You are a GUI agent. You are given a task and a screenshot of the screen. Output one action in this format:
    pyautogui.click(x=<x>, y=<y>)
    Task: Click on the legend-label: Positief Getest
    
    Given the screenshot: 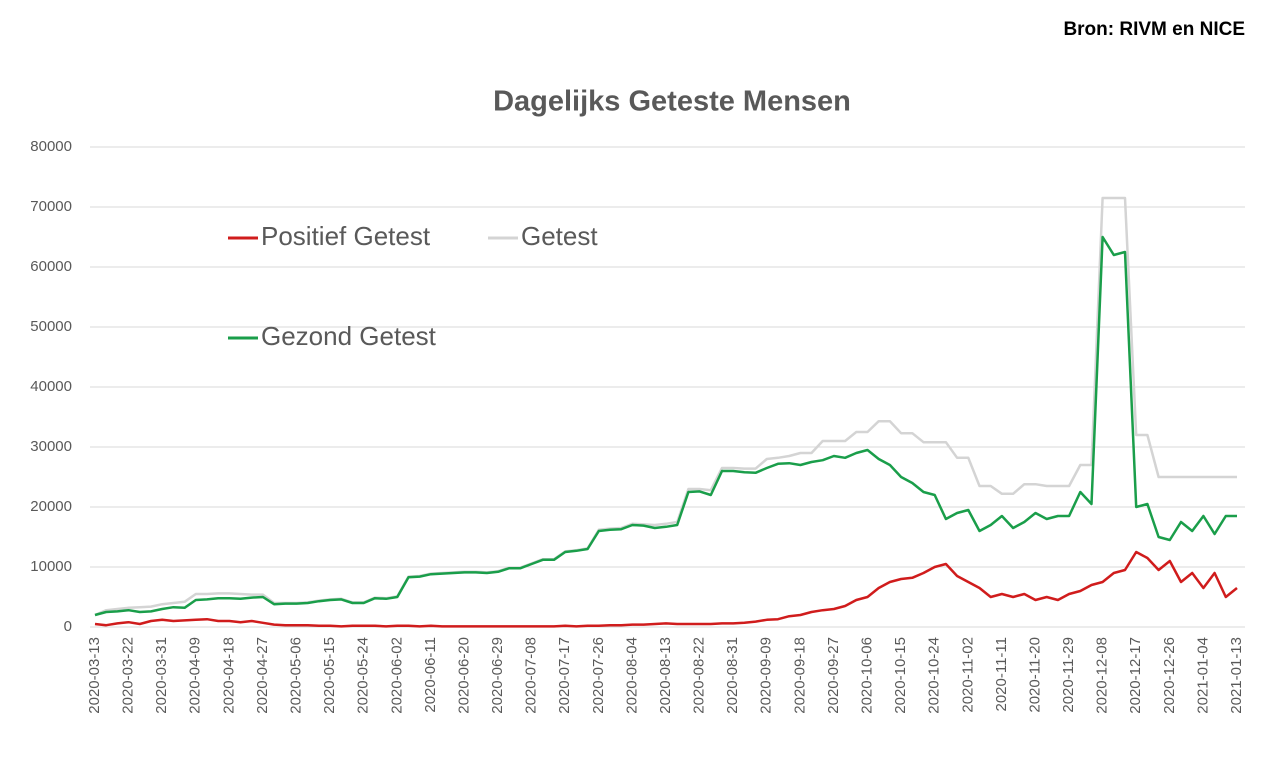 What is the action you would take?
    pyautogui.click(x=346, y=236)
    